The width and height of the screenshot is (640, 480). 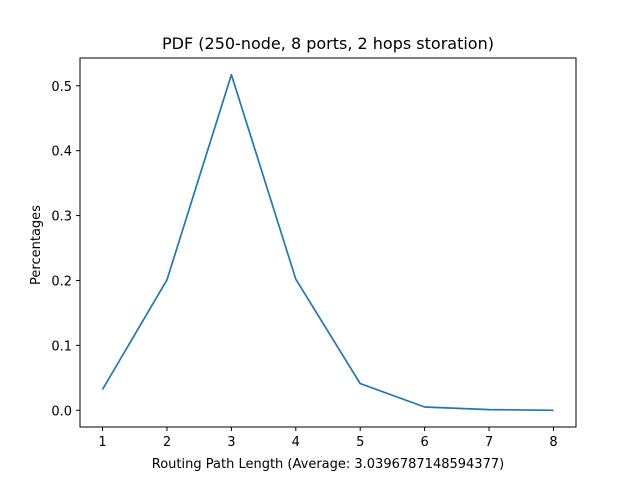 What do you see at coordinates (167, 442) in the screenshot?
I see `x-tick-label: 2` at bounding box center [167, 442].